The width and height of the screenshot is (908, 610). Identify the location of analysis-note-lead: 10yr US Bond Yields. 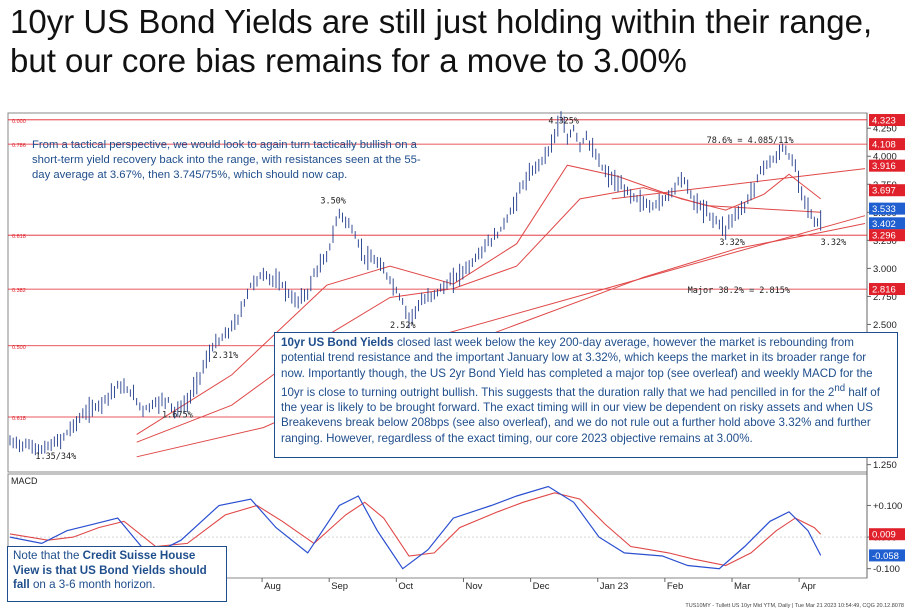
(337, 342).